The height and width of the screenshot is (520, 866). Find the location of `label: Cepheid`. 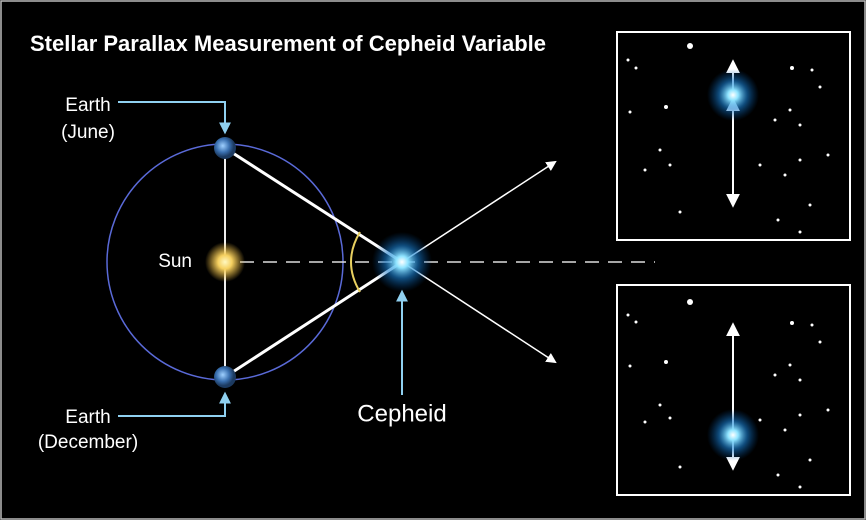

label: Cepheid is located at coordinates (401, 413).